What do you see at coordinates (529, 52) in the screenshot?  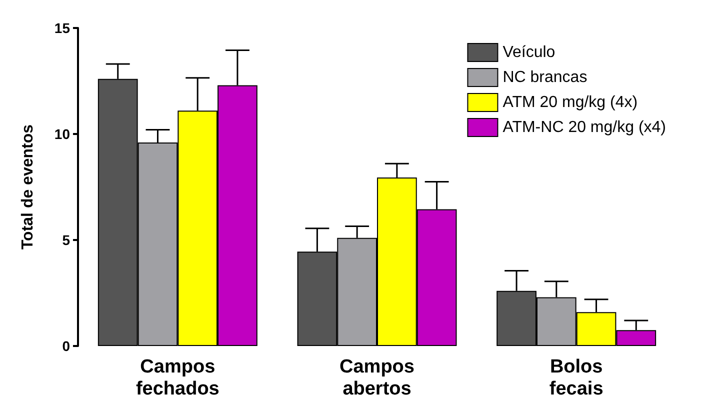 I see `legend-label: Veículo` at bounding box center [529, 52].